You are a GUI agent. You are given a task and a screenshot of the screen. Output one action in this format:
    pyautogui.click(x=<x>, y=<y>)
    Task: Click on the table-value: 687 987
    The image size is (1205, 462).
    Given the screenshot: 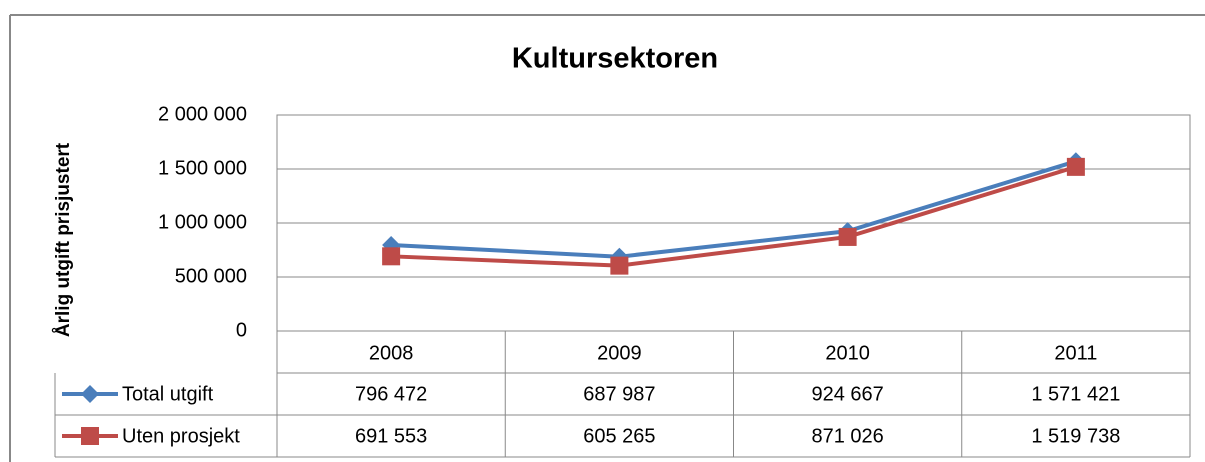 What is the action you would take?
    pyautogui.click(x=619, y=394)
    